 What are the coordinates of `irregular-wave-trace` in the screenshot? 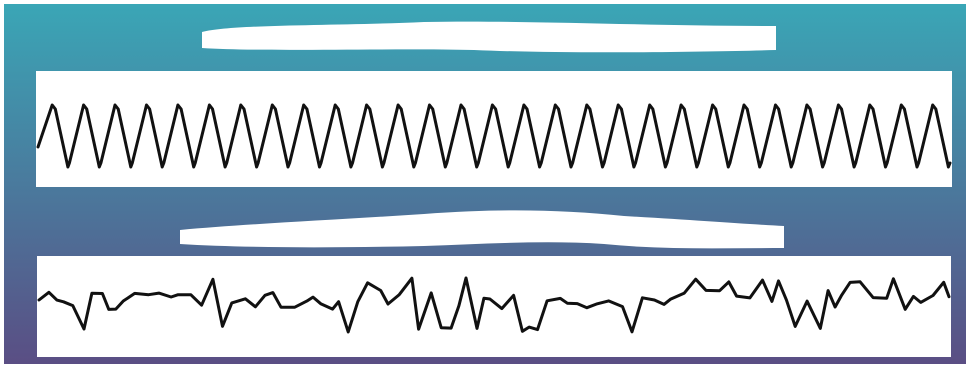 It's located at (494, 305).